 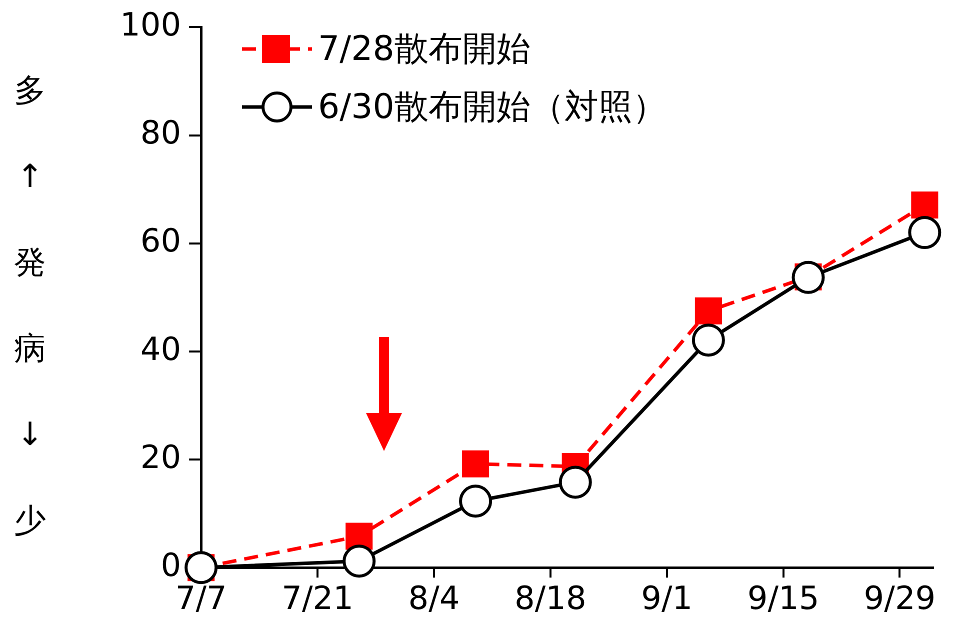 I want to click on x-tick-label: 7/21, so click(x=318, y=598).